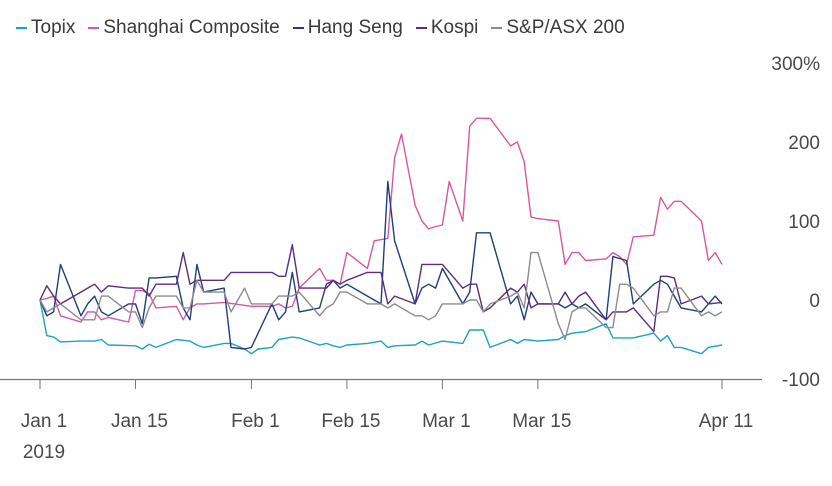 The width and height of the screenshot is (832, 486). Describe the element at coordinates (44, 452) in the screenshot. I see `x-tick-sublabel: 2019` at that location.